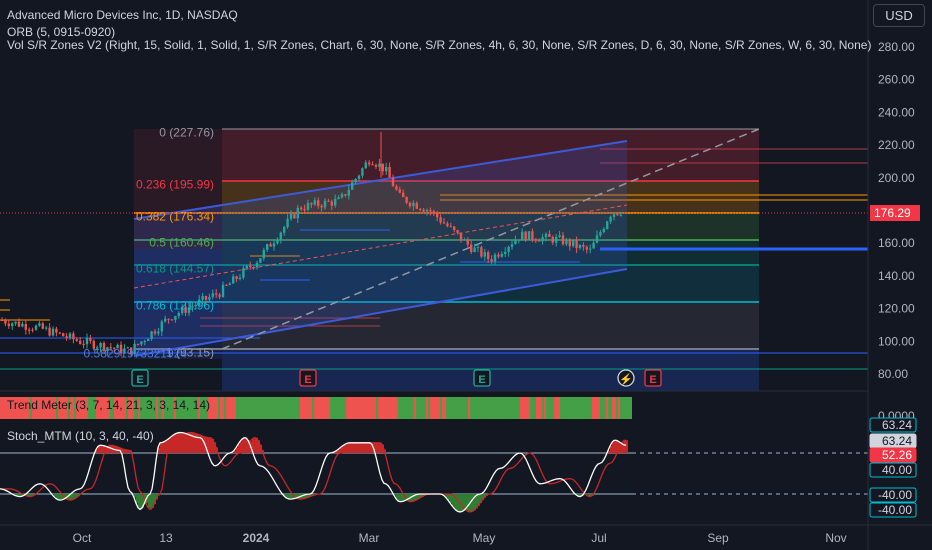  I want to click on stoch-badge-box, so click(893, 470).